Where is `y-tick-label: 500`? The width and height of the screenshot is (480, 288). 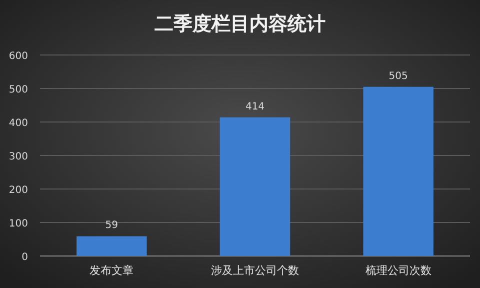
y-tick-label: 500 is located at coordinates (18, 90).